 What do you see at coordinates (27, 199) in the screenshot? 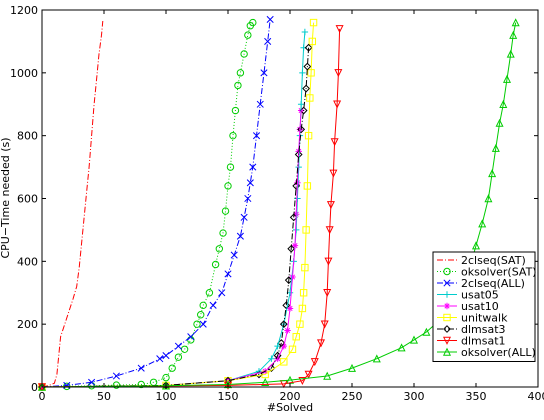
I see `y-tick-label: 600` at bounding box center [27, 199].